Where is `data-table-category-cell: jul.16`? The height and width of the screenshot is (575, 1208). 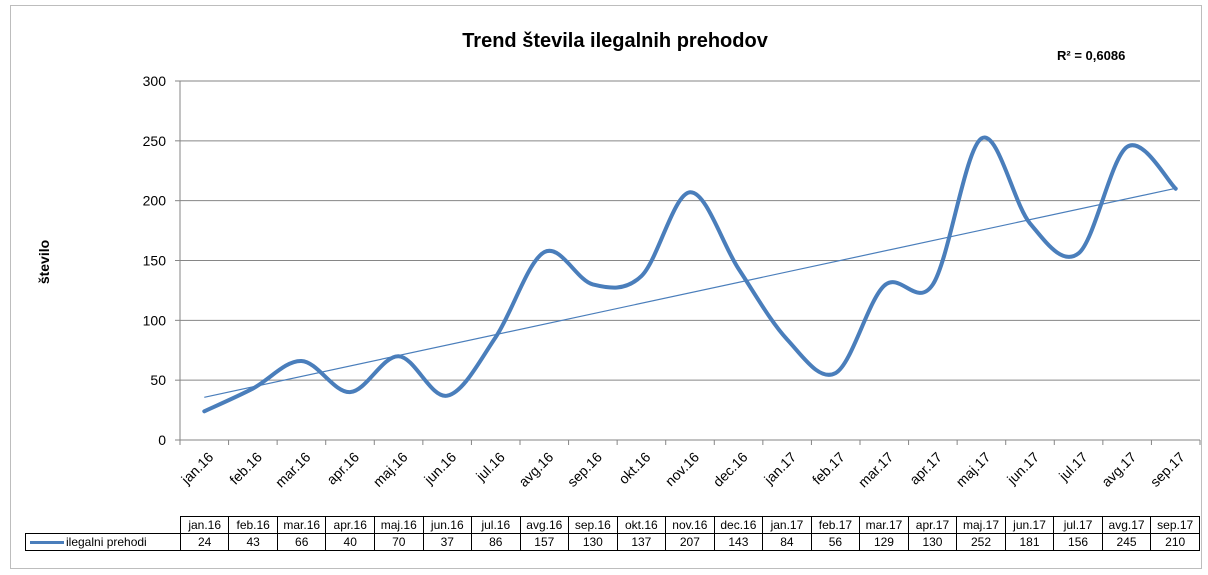 data-table-category-cell: jul.16 is located at coordinates (496, 525).